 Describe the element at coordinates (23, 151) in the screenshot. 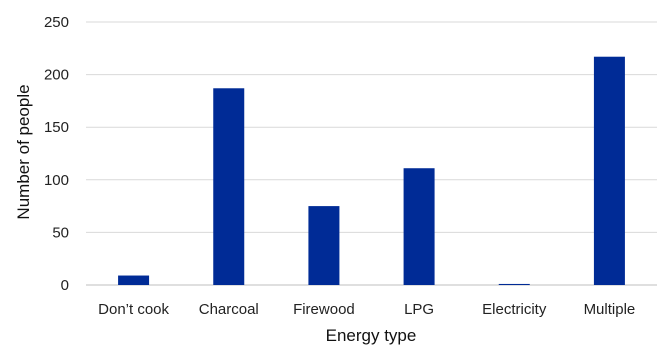

I see `y-axis-title: Number of people` at that location.